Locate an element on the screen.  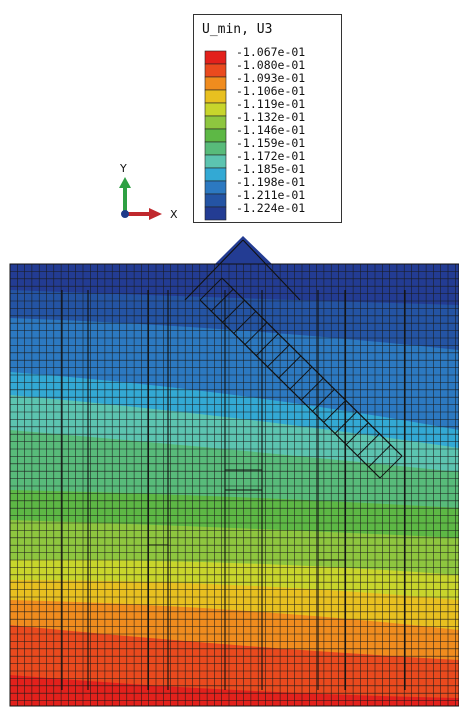
y-axis-label: Y is located at coordinates (123, 168).